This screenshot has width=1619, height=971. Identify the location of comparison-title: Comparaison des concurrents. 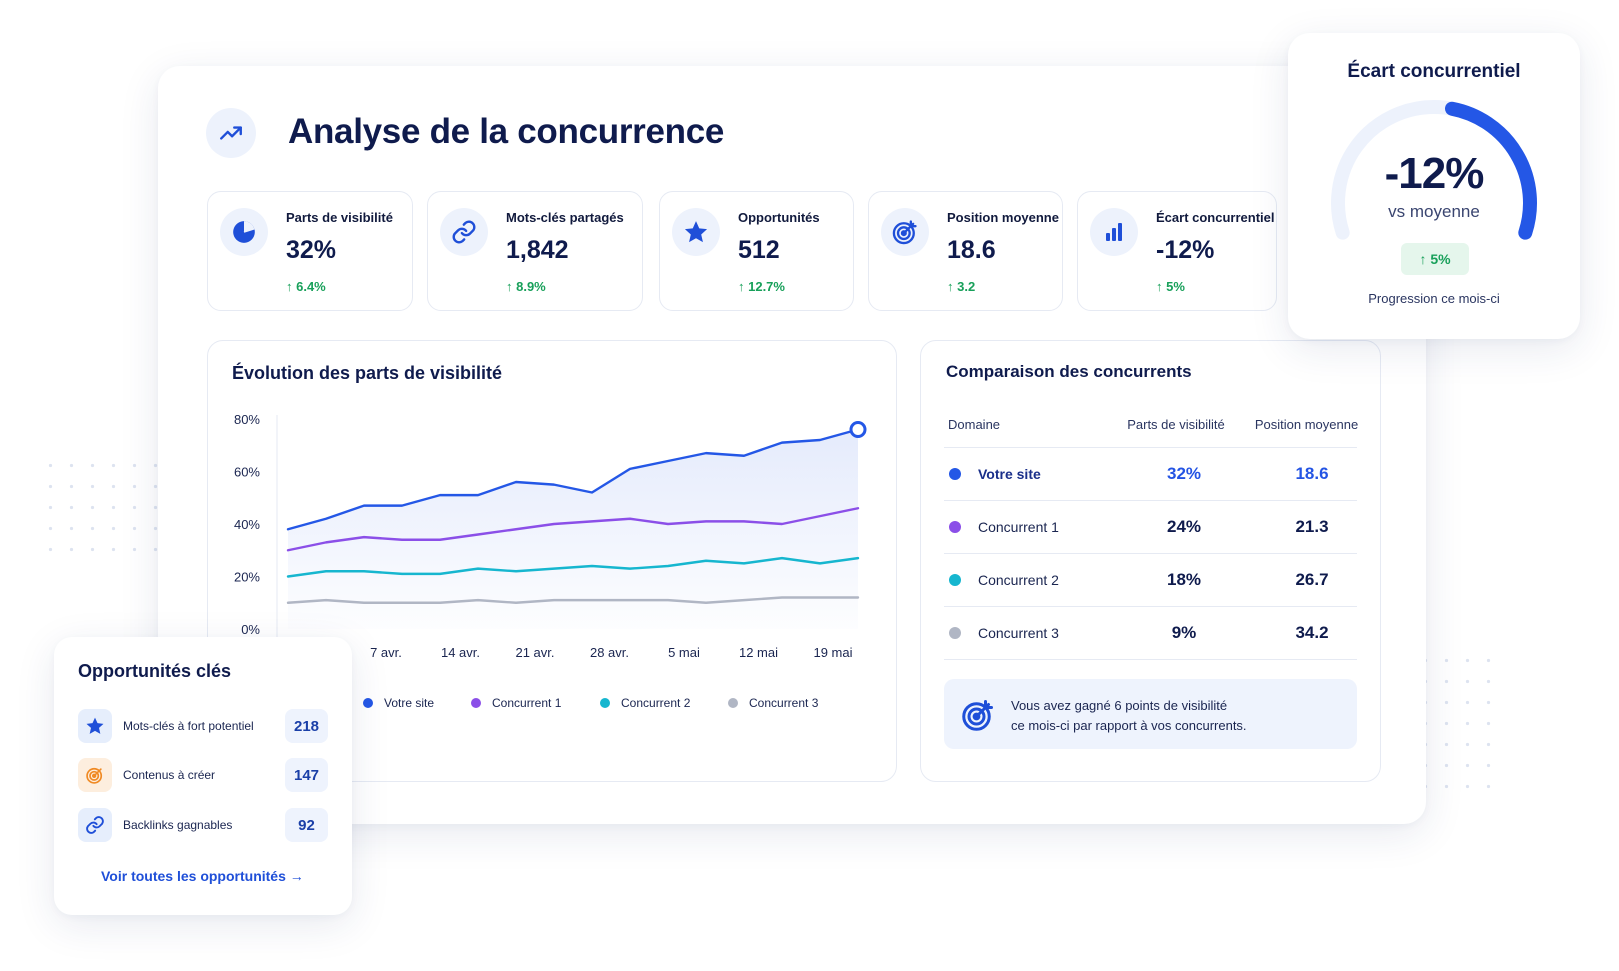
(1069, 371).